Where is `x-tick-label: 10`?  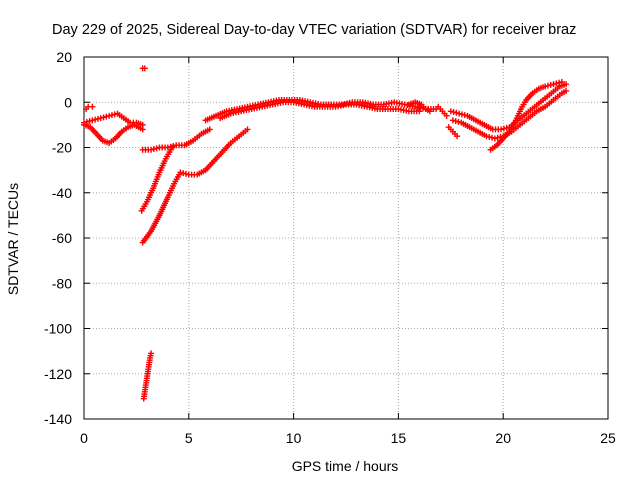
x-tick-label: 10 is located at coordinates (294, 438).